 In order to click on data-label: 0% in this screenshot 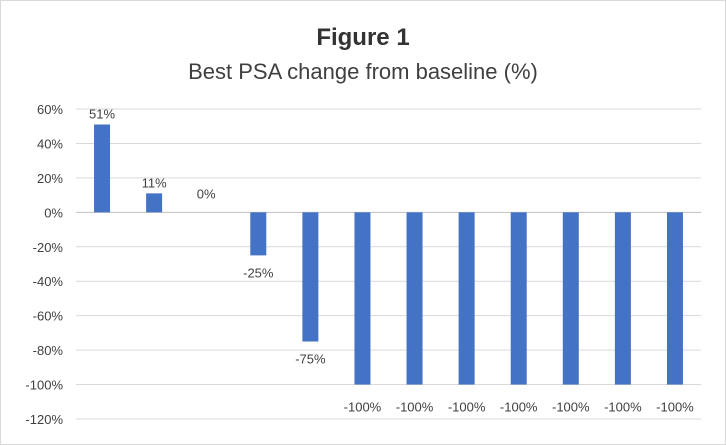, I will do `click(206, 193)`.